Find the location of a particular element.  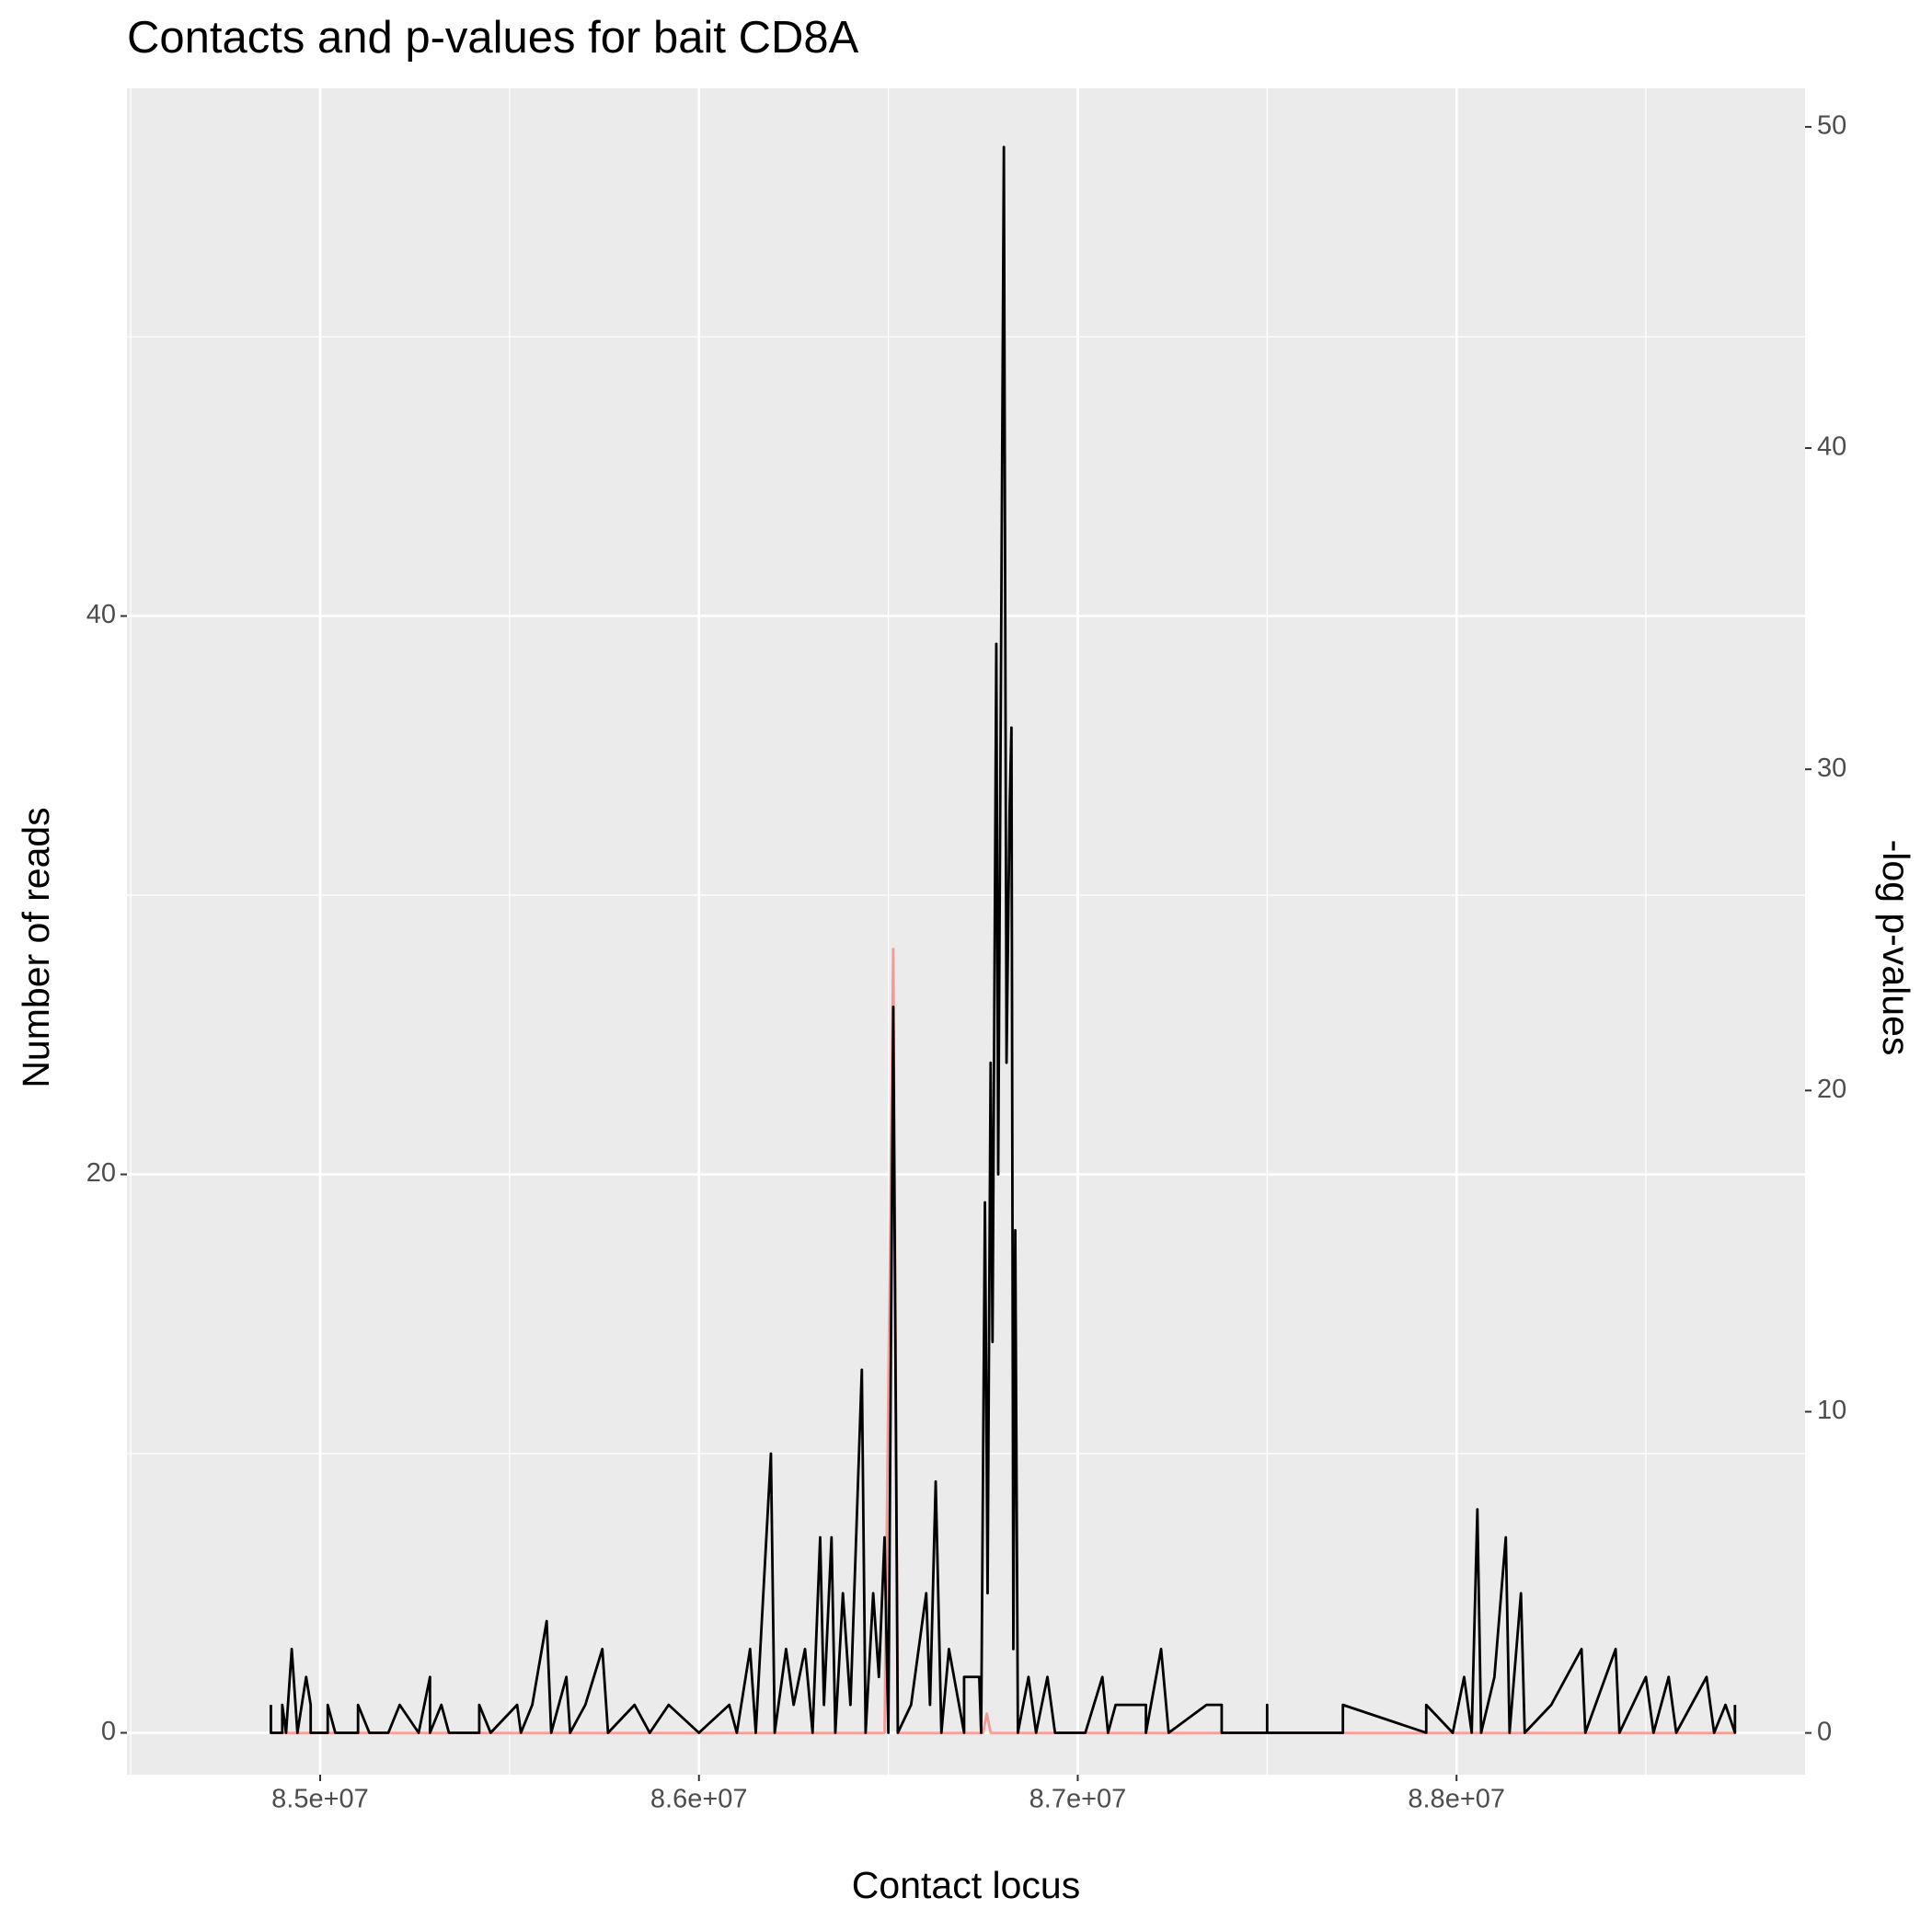

y-tick-label: 40 is located at coordinates (101, 614).